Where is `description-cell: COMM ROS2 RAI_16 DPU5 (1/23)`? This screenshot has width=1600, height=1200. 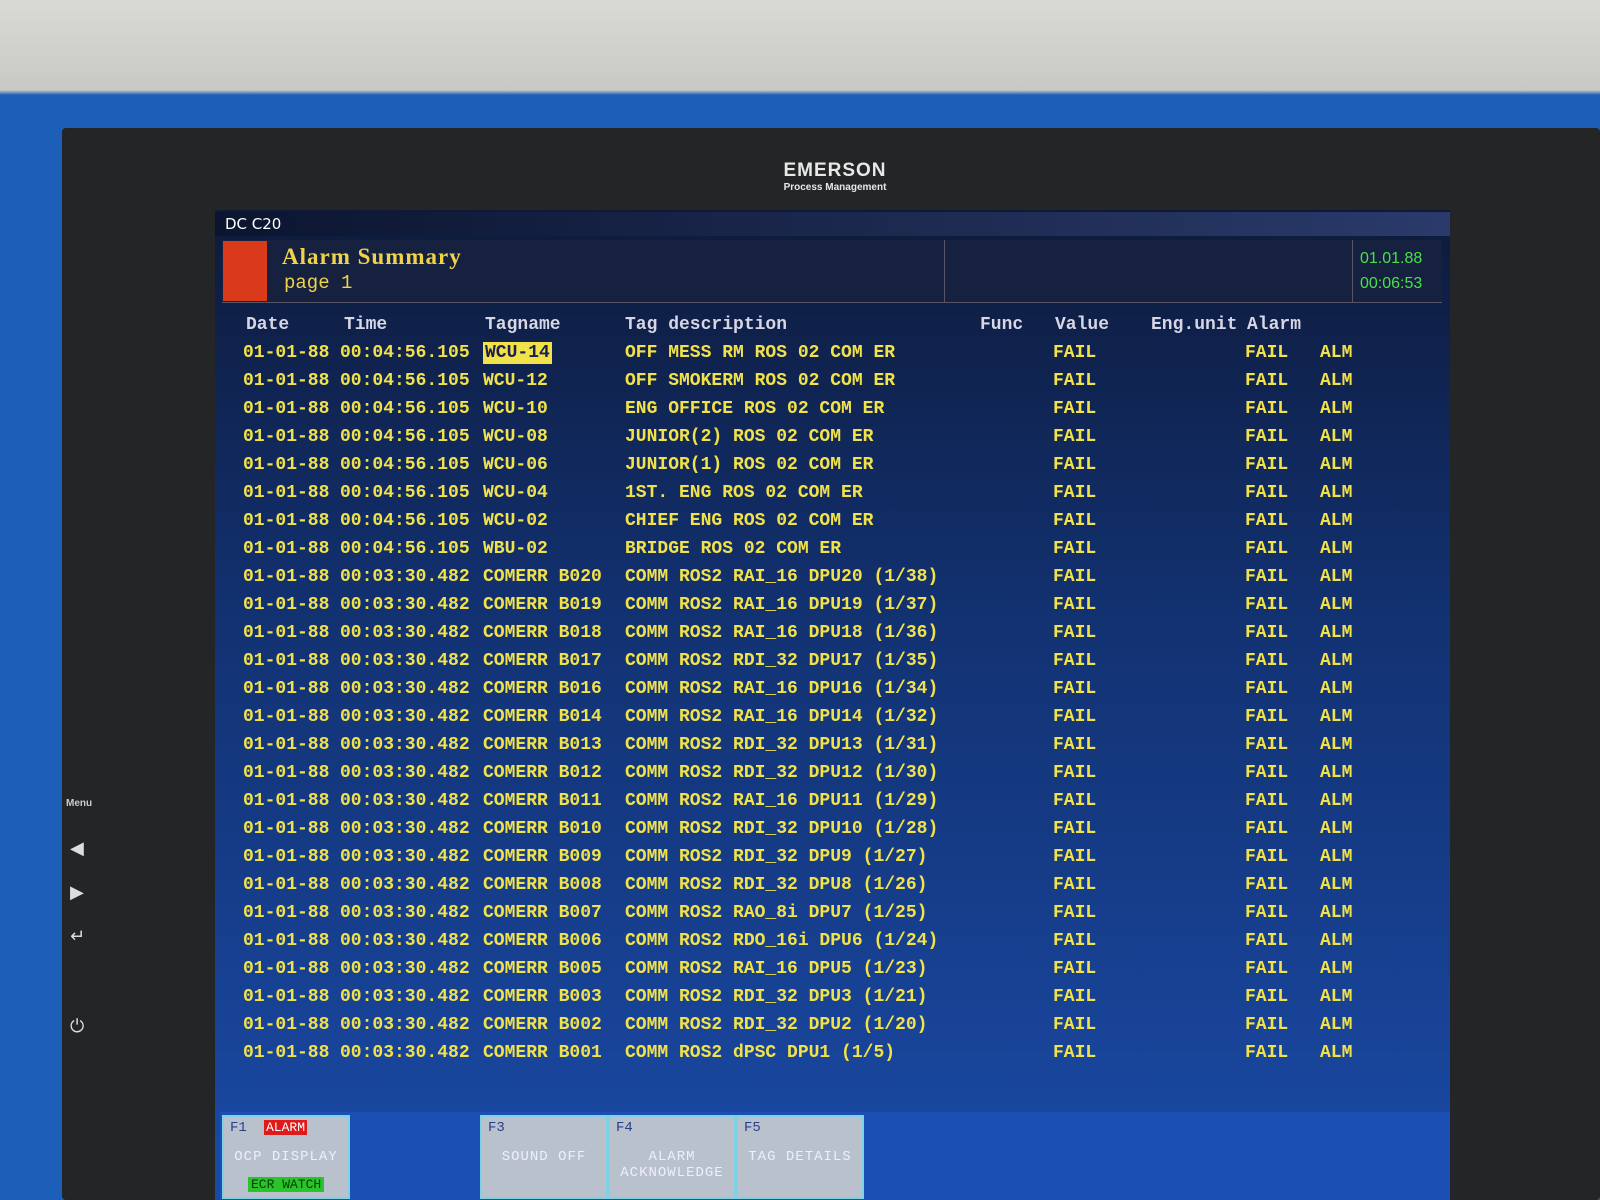 description-cell: COMM ROS2 RAI_16 DPU5 (1/23) is located at coordinates (776, 969).